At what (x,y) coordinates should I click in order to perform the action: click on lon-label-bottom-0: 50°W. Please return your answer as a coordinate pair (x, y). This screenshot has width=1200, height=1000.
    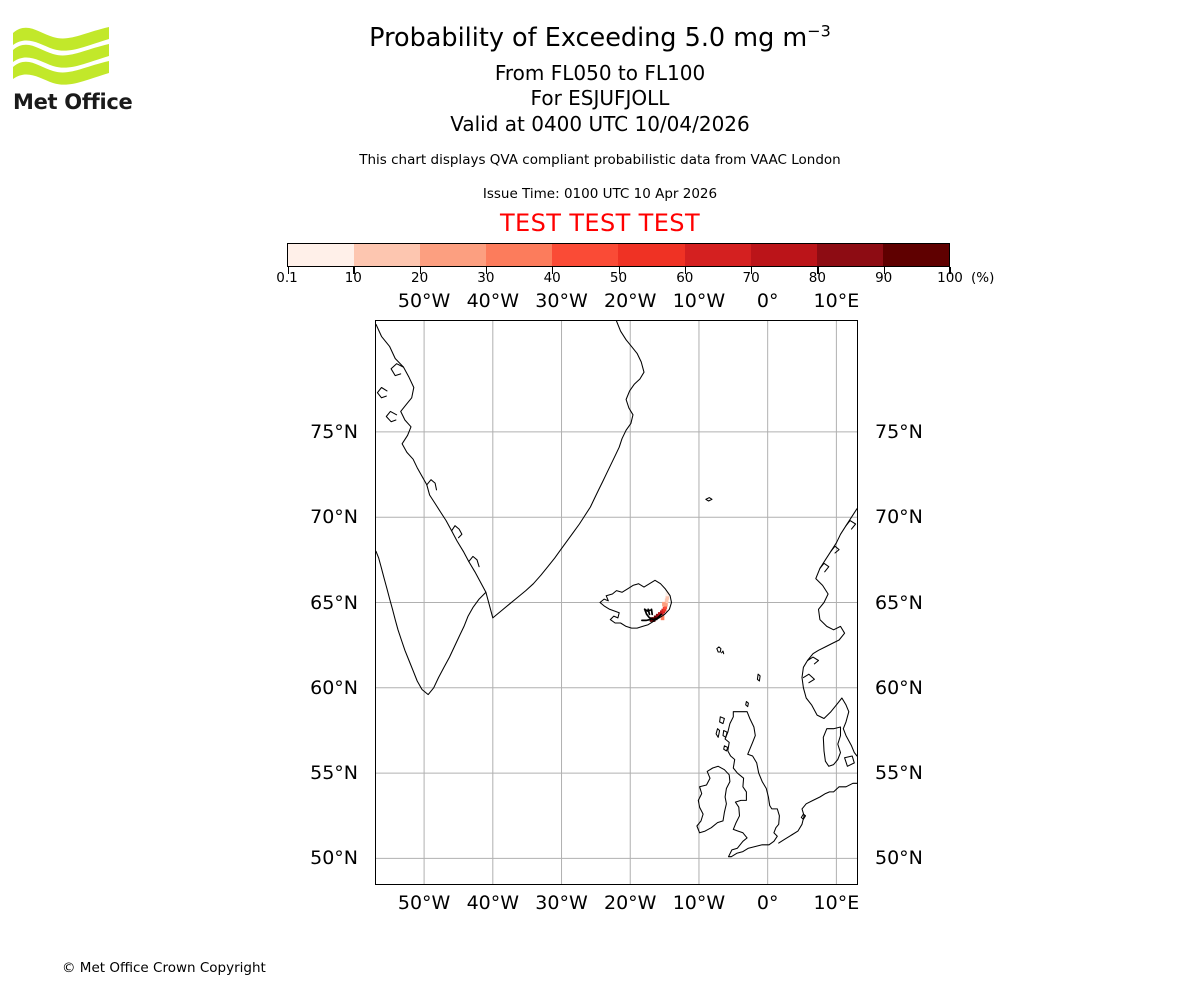
    Looking at the image, I should click on (424, 903).